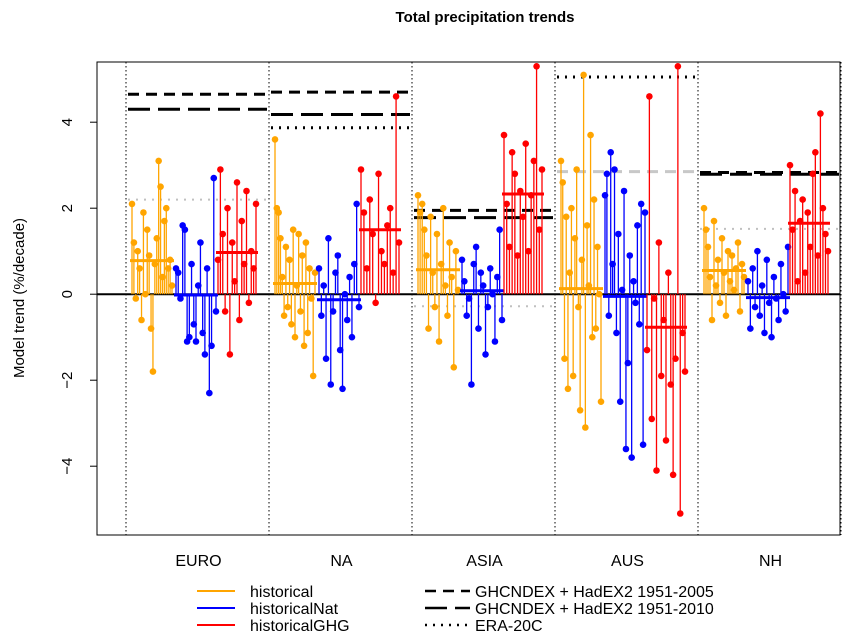 The width and height of the screenshot is (858, 642). What do you see at coordinates (341, 561) in the screenshot?
I see `x-tick-label: NA` at bounding box center [341, 561].